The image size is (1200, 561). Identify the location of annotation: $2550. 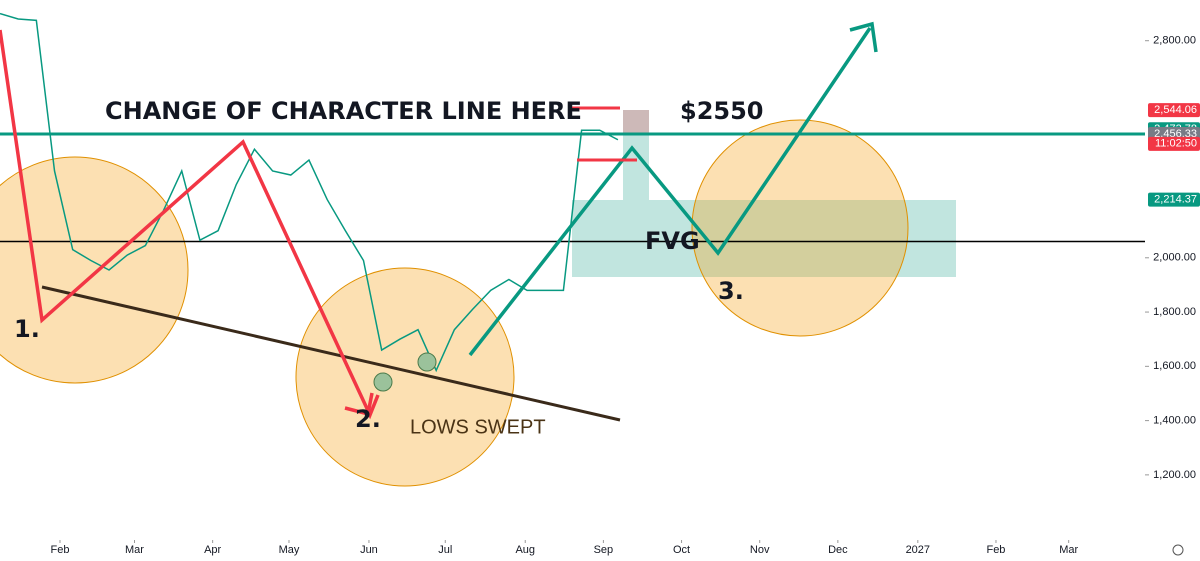
(722, 111).